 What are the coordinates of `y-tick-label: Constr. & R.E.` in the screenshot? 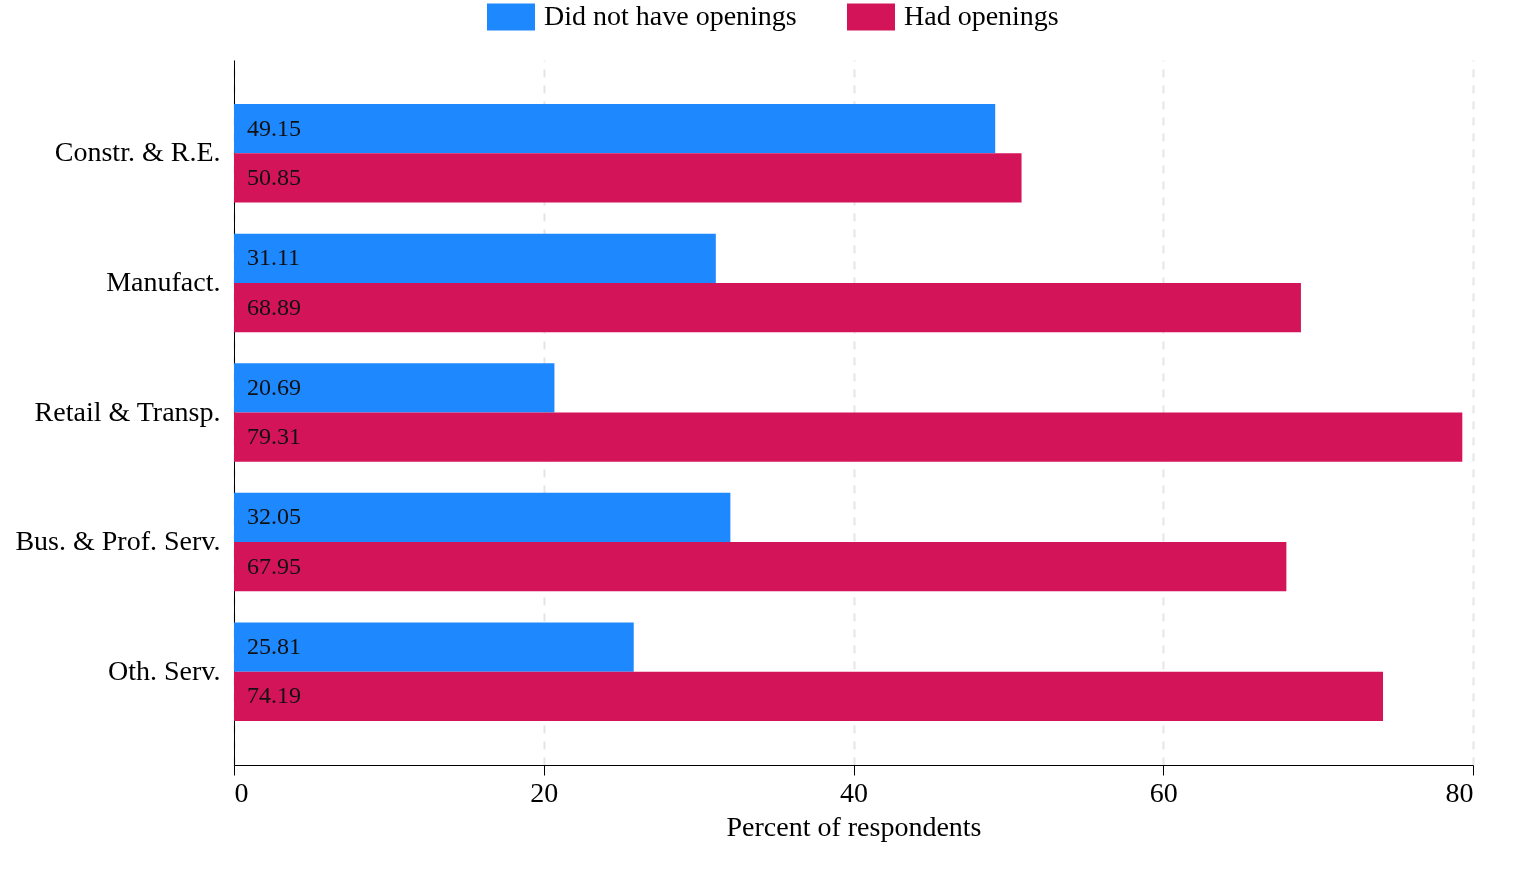 It's located at (137, 152).